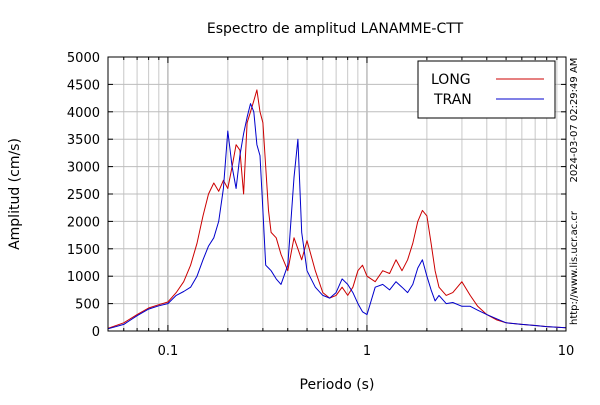  I want to click on chart-title: Espectro de amplitud LANAMME-CTT, so click(335, 29).